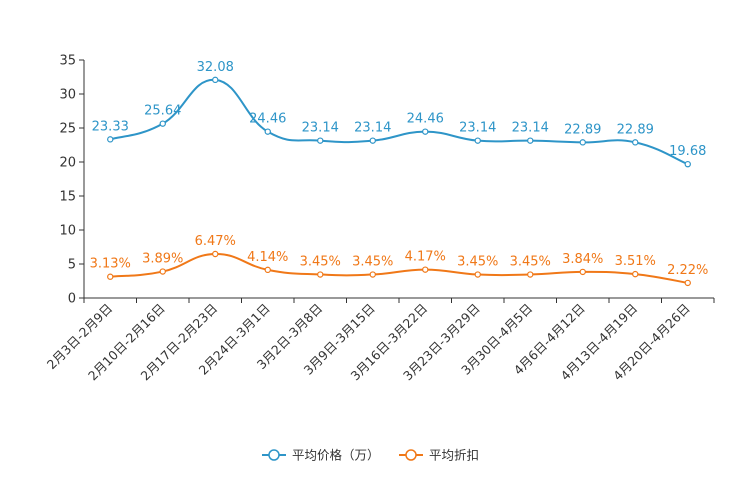 The width and height of the screenshot is (744, 500). What do you see at coordinates (267, 257) in the screenshot?
I see `series-2-data-label: 4.14%` at bounding box center [267, 257].